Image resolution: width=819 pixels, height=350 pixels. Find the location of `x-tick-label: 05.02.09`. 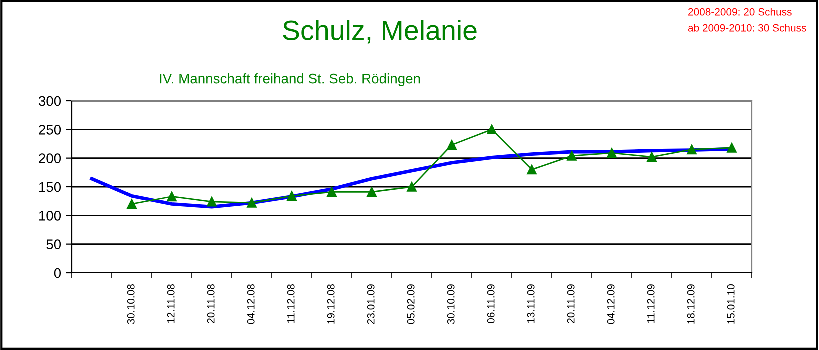

x-tick-label: 05.02.09 is located at coordinates (411, 304).